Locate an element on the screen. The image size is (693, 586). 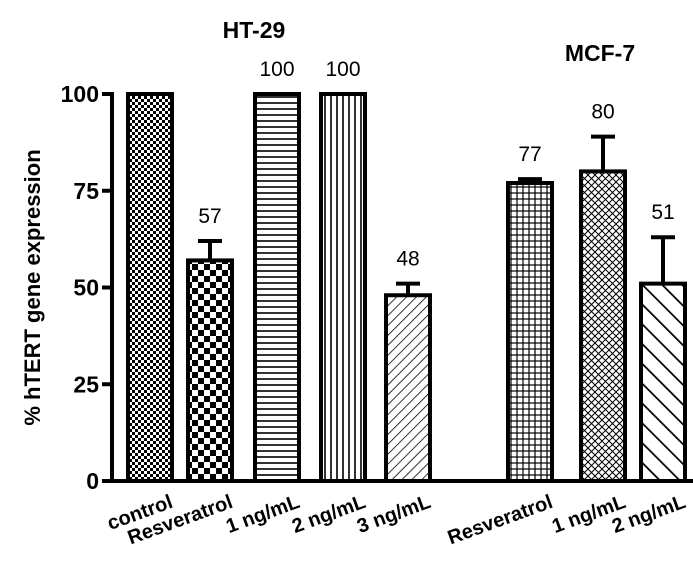
y-tick-label: 75 is located at coordinates (86, 191).